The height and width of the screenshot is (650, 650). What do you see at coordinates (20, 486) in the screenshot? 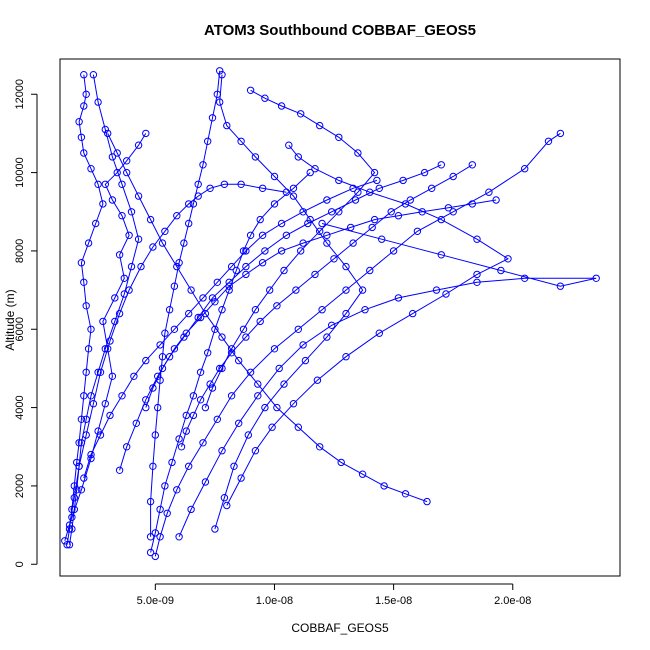
I see `y-tick-label: 2000` at bounding box center [20, 486].